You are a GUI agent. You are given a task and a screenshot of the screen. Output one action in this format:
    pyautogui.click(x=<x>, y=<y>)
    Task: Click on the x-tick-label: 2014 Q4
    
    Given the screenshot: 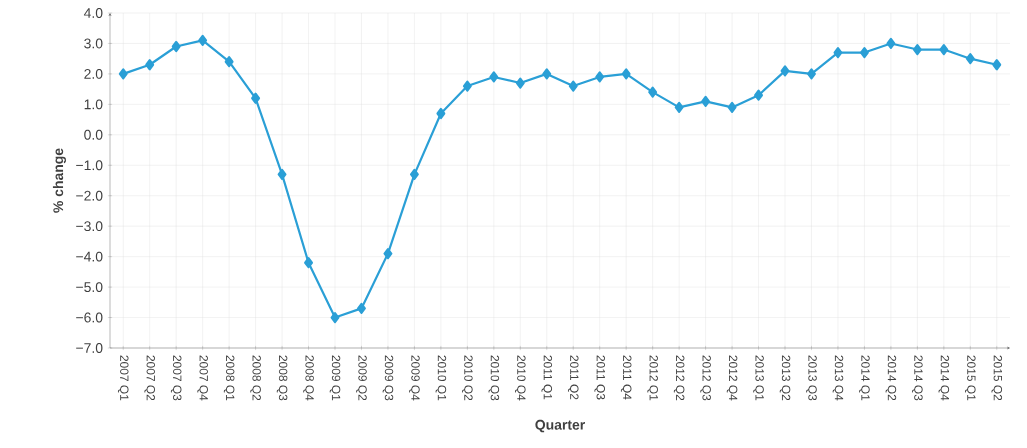 What is the action you would take?
    pyautogui.click(x=944, y=378)
    